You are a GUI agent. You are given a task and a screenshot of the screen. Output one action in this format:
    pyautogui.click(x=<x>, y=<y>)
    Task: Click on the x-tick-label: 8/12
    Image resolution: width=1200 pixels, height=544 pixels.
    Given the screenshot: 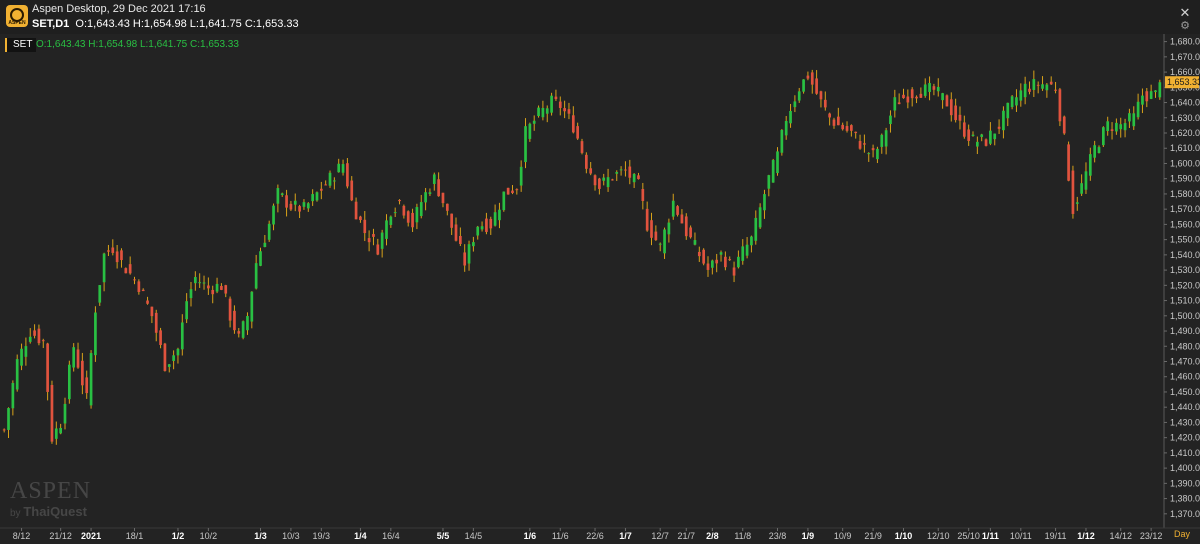 What is the action you would take?
    pyautogui.click(x=22, y=536)
    